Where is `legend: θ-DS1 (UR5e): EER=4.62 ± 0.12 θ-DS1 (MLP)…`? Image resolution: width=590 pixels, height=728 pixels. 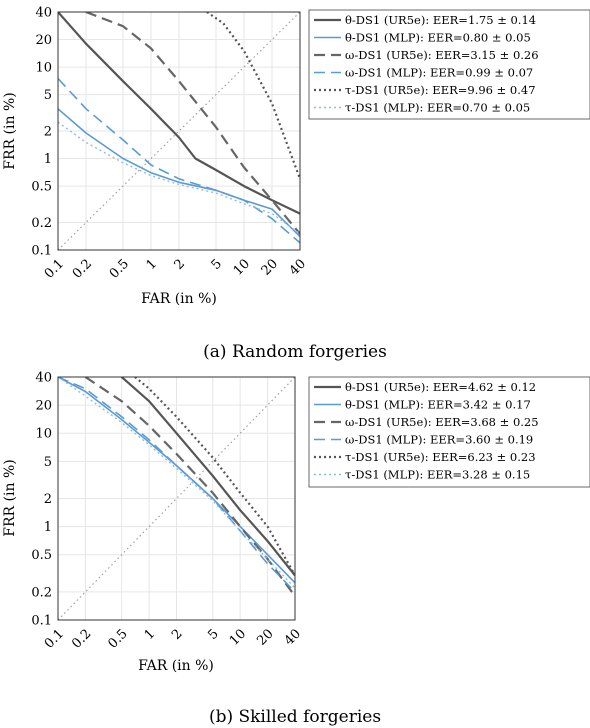 legend: θ-DS1 (UR5e): EER=4.62 ± 0.12 θ-DS1 (MLP)… is located at coordinates (449, 432).